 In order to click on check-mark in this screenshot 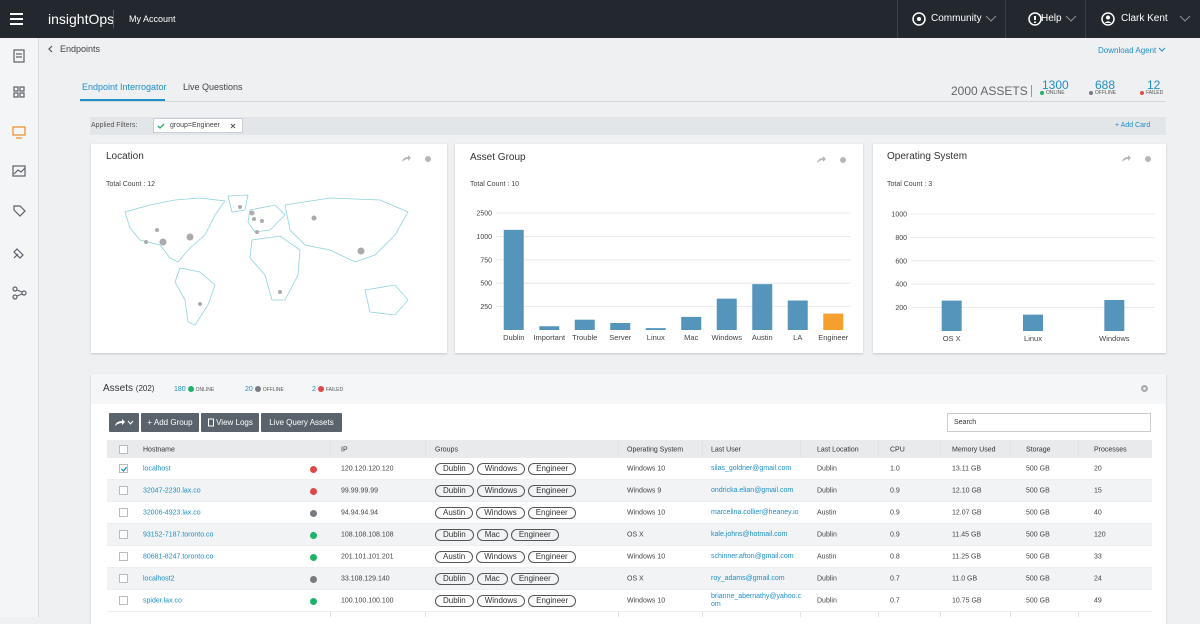, I will do `click(124, 469)`.